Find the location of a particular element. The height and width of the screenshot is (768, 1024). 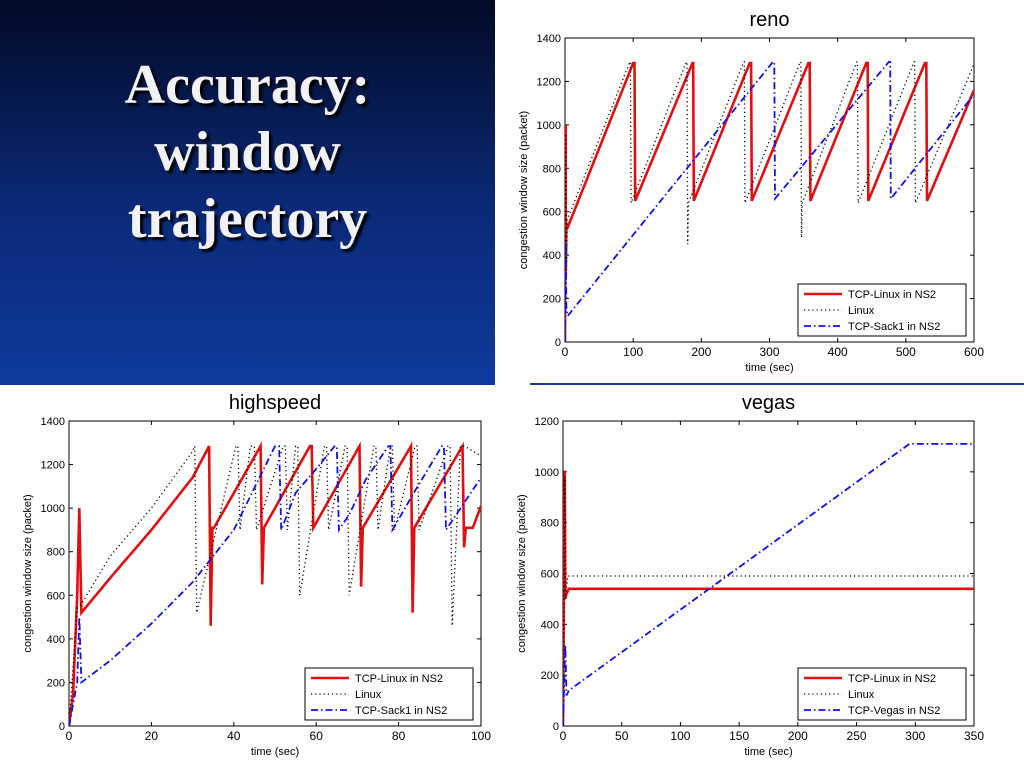

chart-title: reno is located at coordinates (769, 20).